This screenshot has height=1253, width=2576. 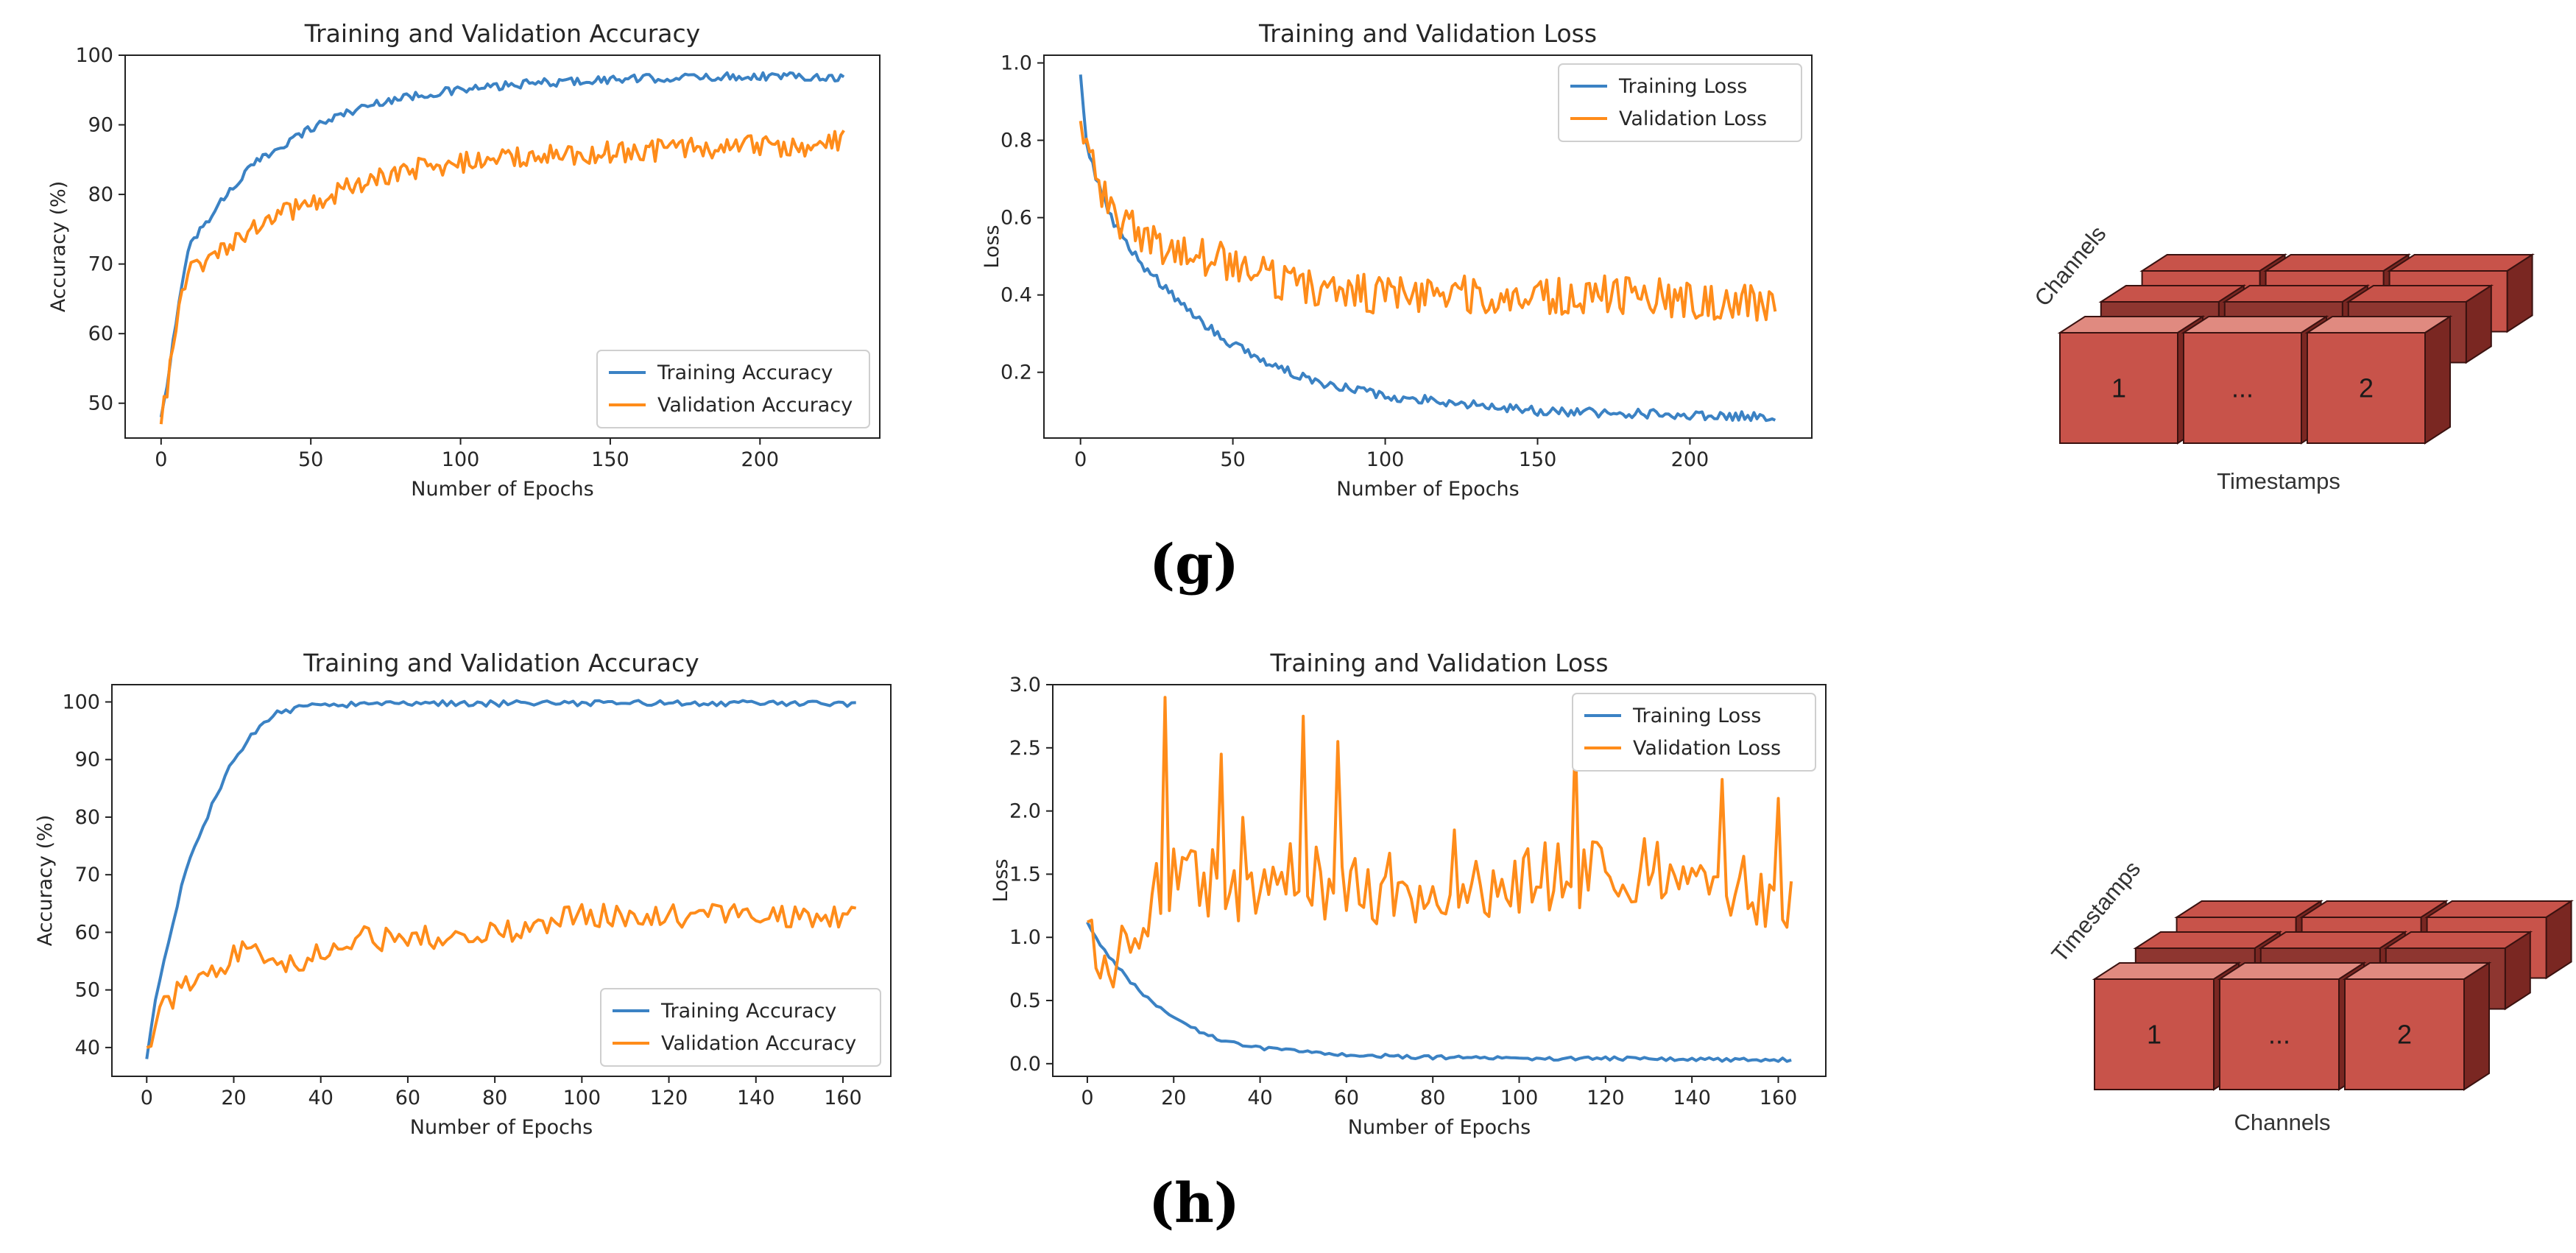 What do you see at coordinates (1025, 1001) in the screenshot?
I see `y-tick-label: 0.5` at bounding box center [1025, 1001].